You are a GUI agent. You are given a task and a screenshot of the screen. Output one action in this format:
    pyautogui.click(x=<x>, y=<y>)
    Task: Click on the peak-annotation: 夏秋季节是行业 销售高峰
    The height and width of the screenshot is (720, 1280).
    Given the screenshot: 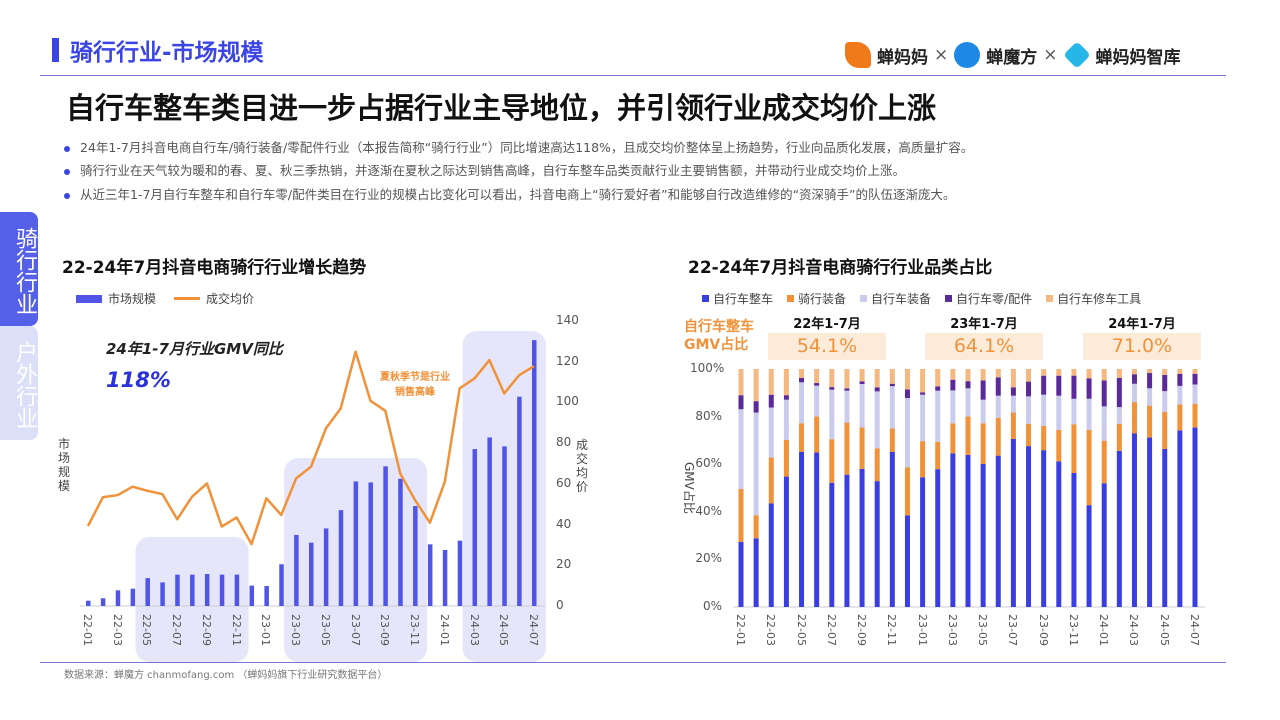 What is the action you would take?
    pyautogui.click(x=415, y=385)
    